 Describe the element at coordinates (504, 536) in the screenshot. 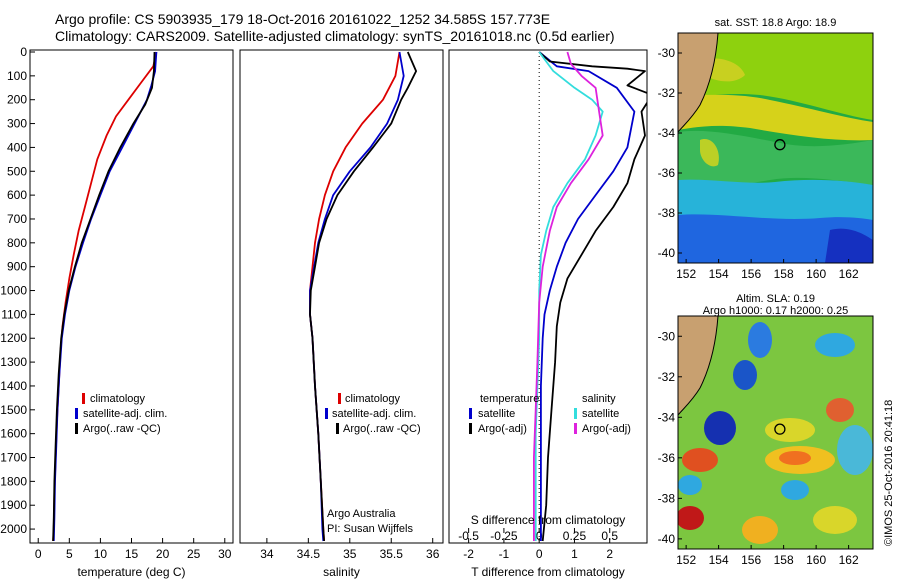

I see `s-tick-label: -0.25` at that location.